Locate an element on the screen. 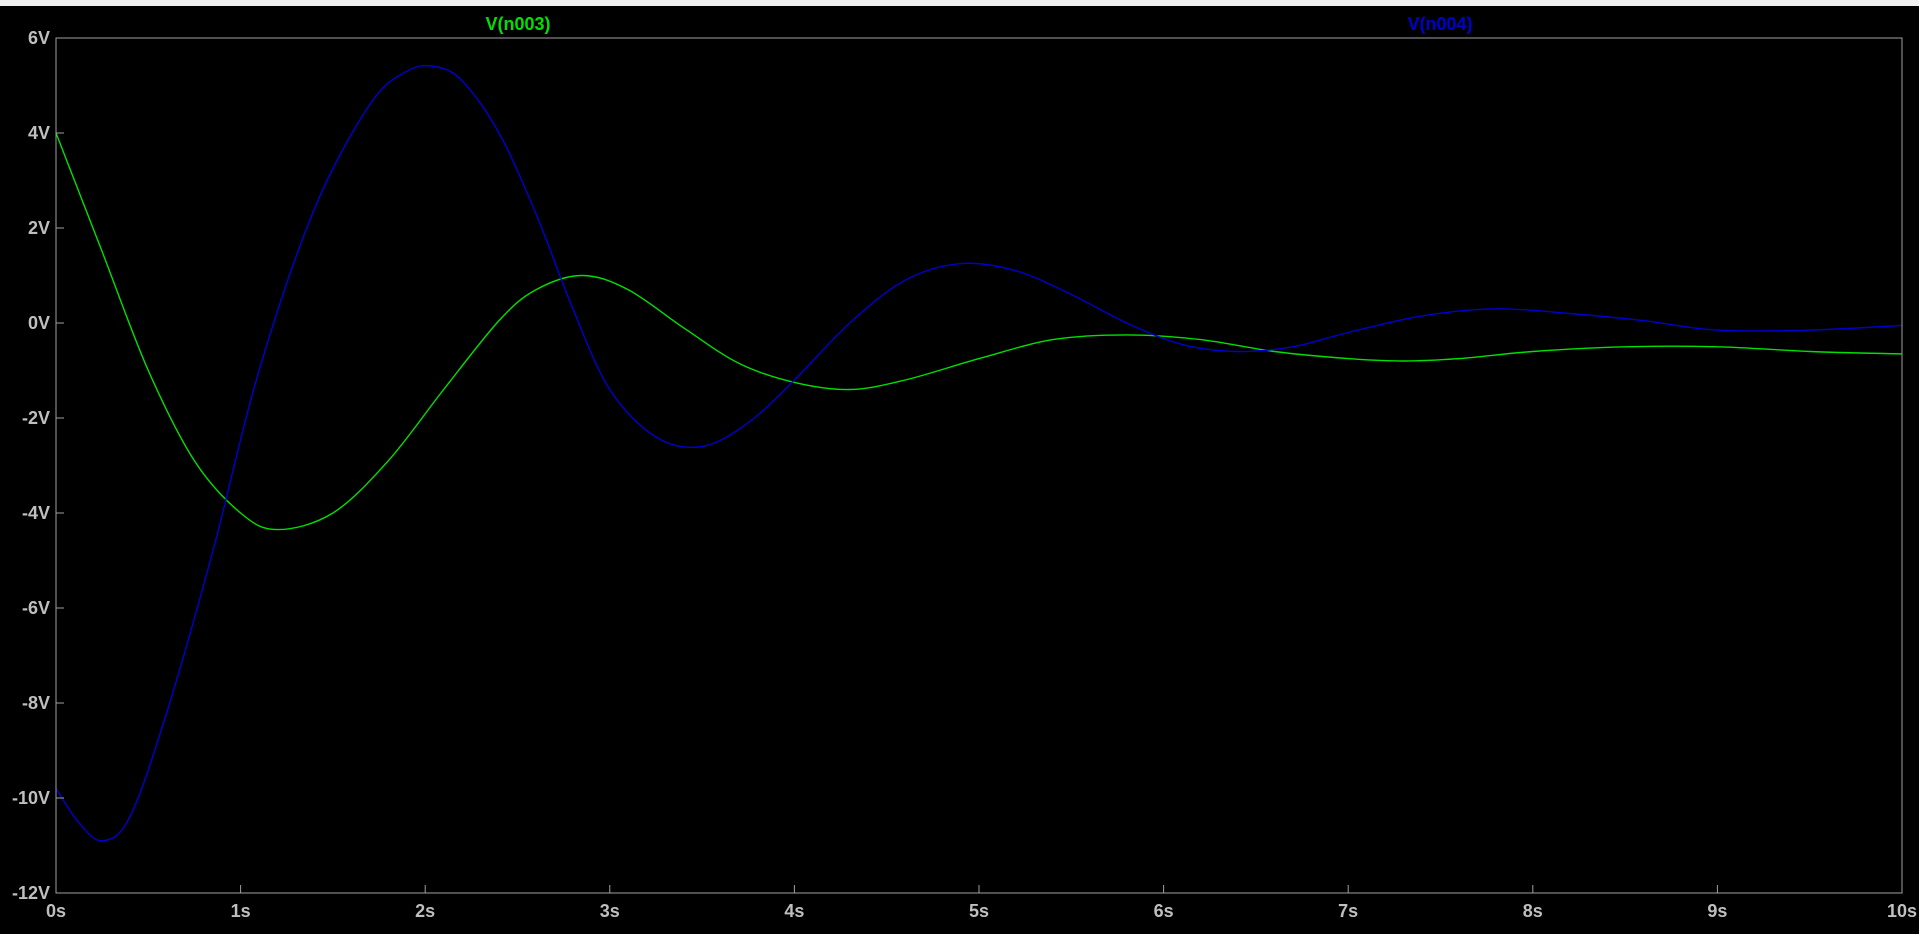  y-tick-label: 4V is located at coordinates (39, 133).